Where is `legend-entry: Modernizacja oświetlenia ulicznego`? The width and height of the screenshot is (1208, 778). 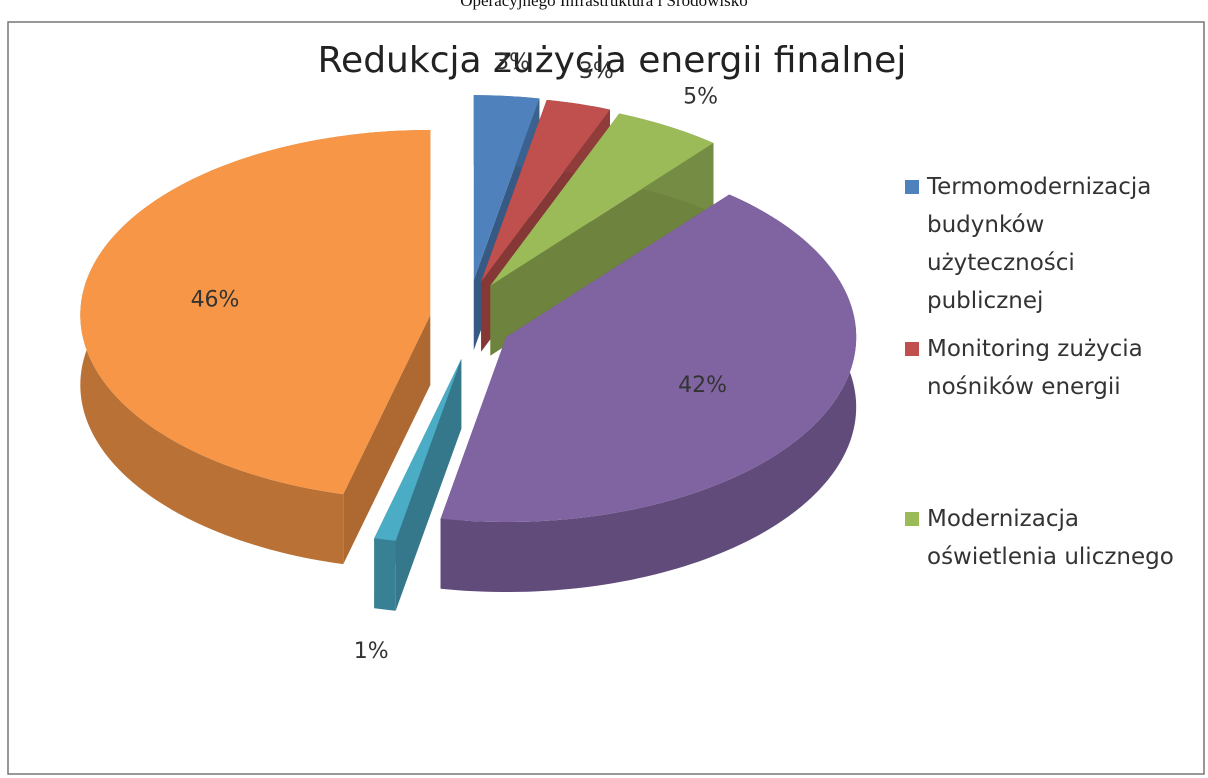 legend-entry: Modernizacja oświetlenia ulicznego is located at coordinates (1055, 538).